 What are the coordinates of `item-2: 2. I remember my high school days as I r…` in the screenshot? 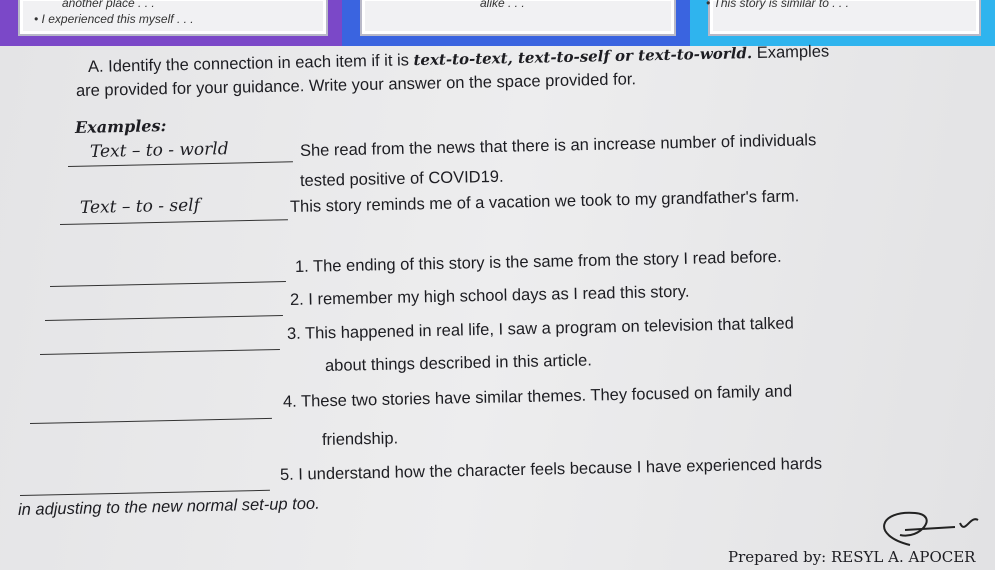 It's located at (489, 295).